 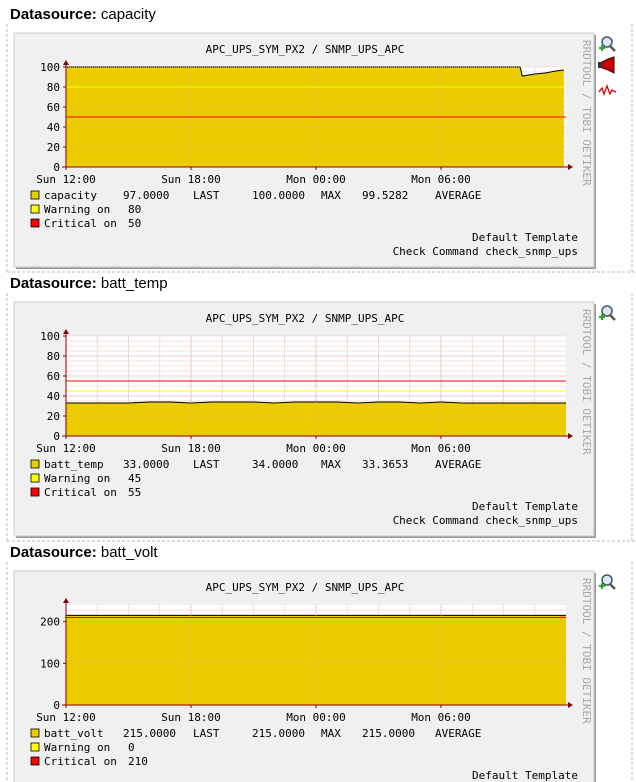 What do you see at coordinates (146, 195) in the screenshot?
I see `stat-value: 97.0000` at bounding box center [146, 195].